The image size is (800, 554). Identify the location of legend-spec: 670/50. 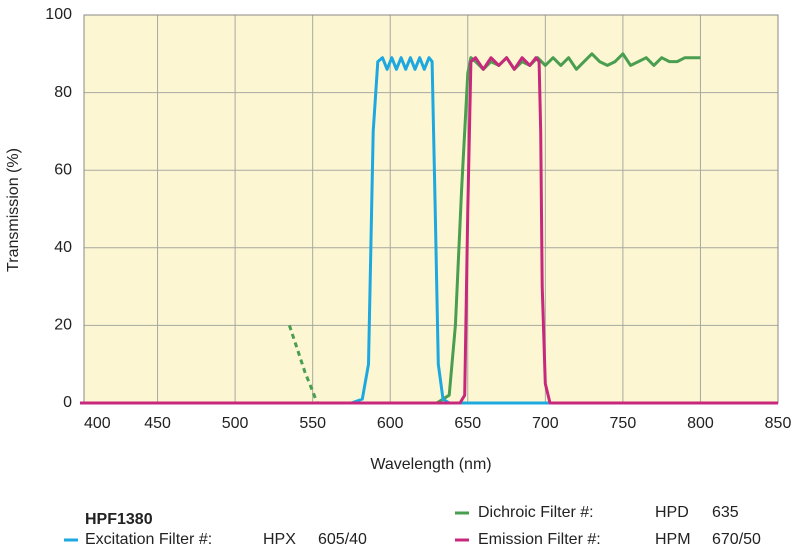
(736, 539).